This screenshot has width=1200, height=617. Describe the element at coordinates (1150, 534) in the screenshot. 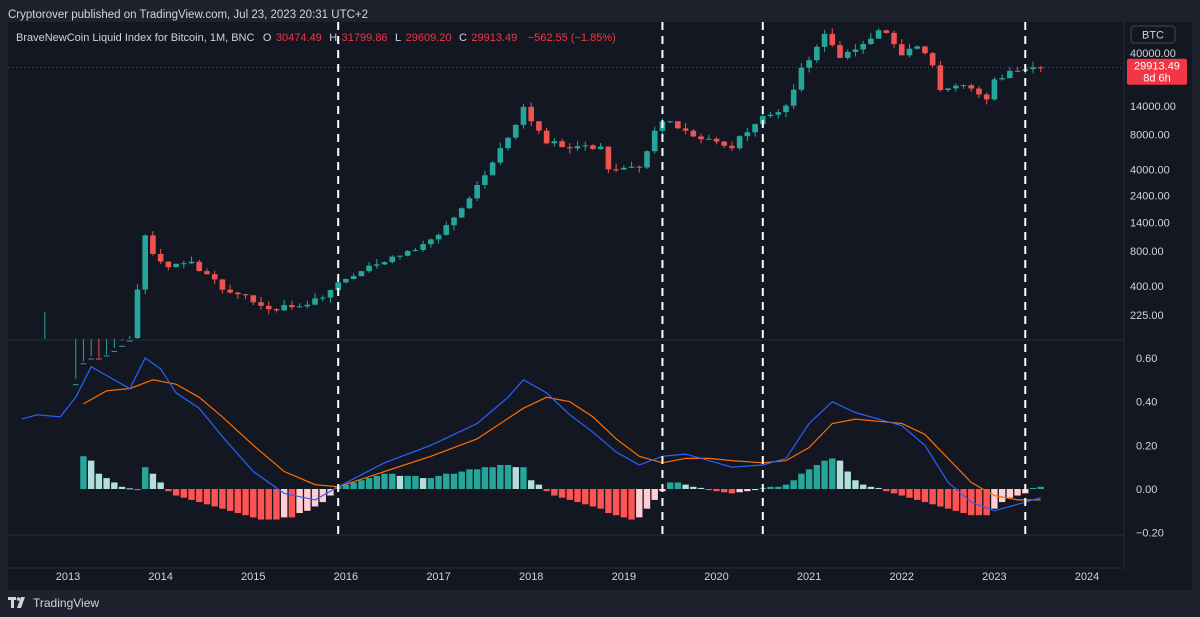

I see `macd-tick-label: −0.20` at that location.